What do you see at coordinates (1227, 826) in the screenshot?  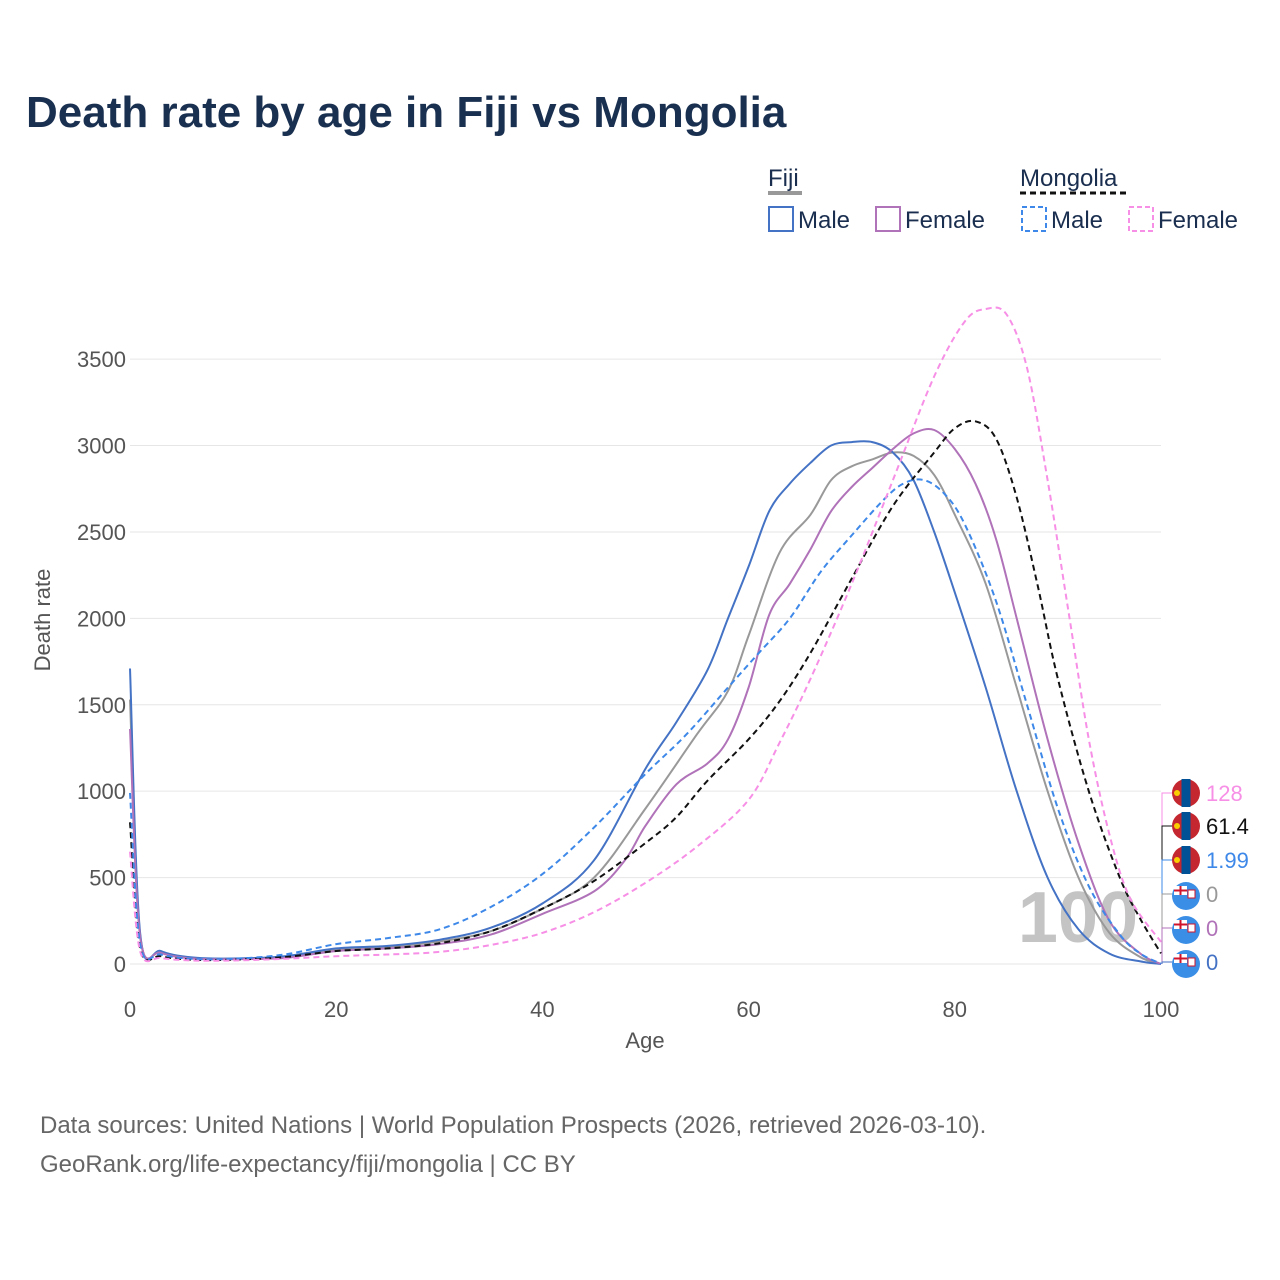 I see `end-label-mongolia-total: 61.4` at bounding box center [1227, 826].